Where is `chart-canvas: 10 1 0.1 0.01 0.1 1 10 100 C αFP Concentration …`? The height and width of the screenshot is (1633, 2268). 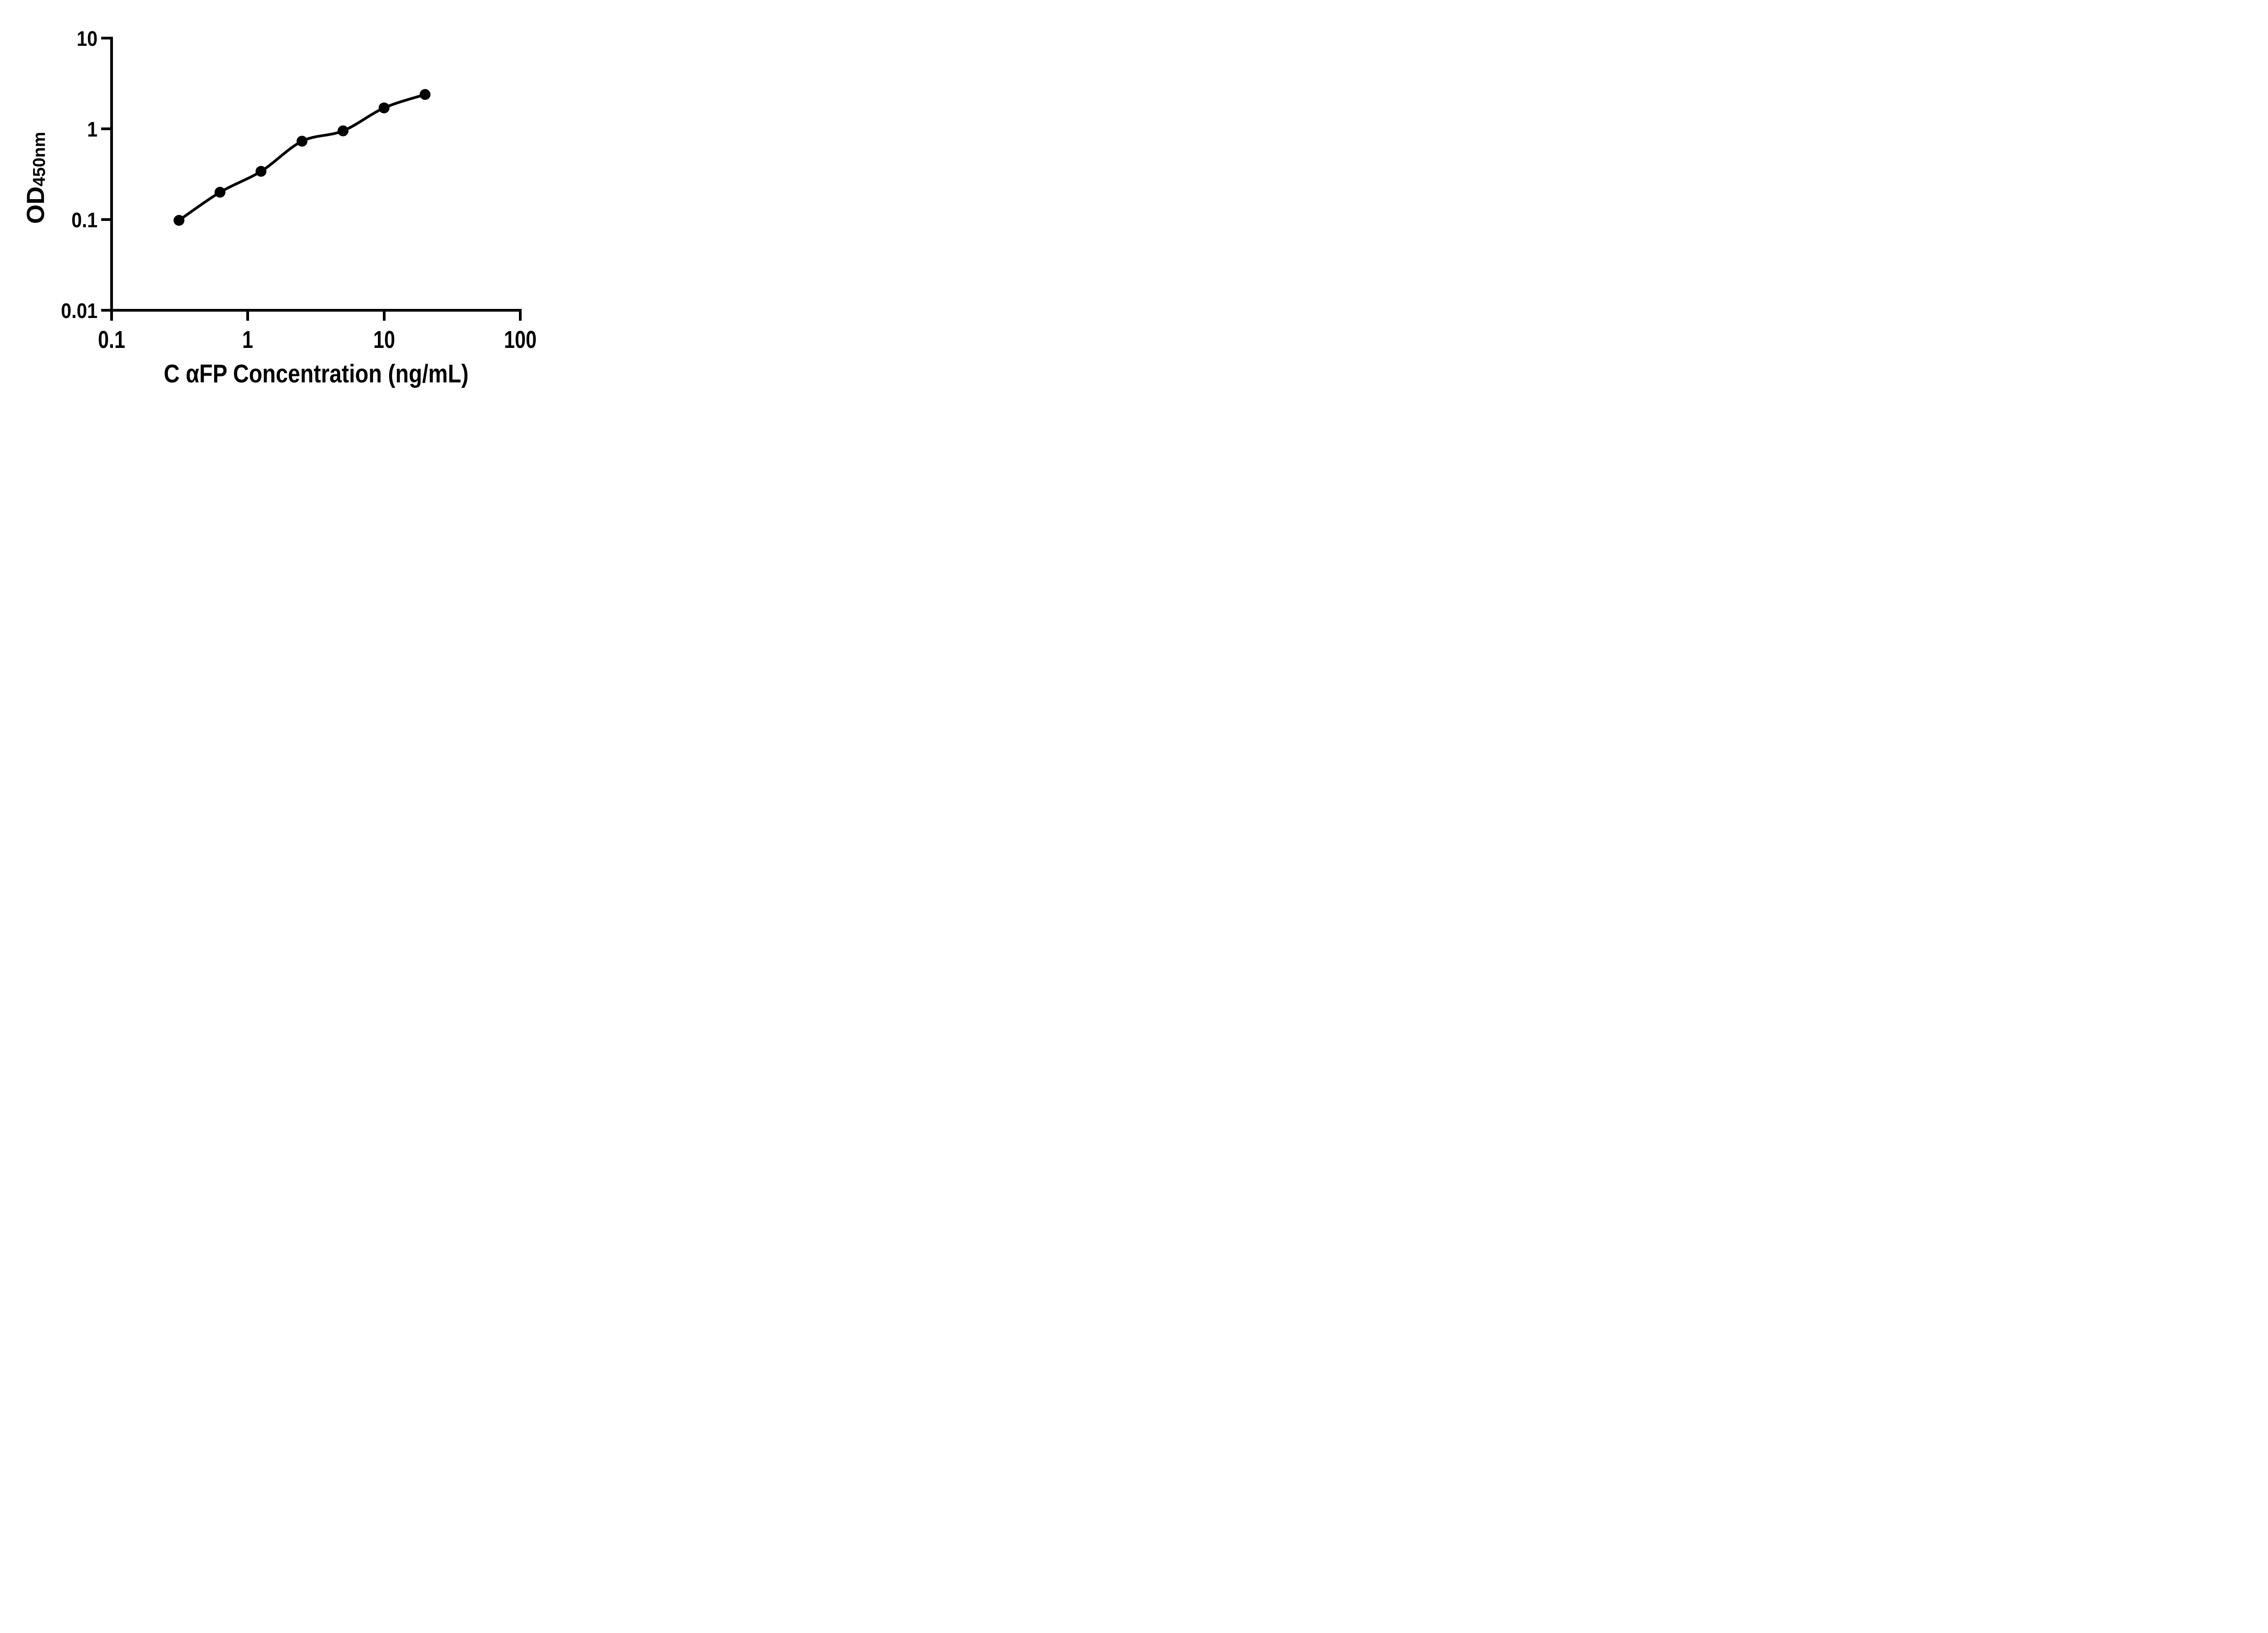 chart-canvas: 10 1 0.1 0.01 0.1 1 10 100 C αFP Concentration … is located at coordinates (291, 204).